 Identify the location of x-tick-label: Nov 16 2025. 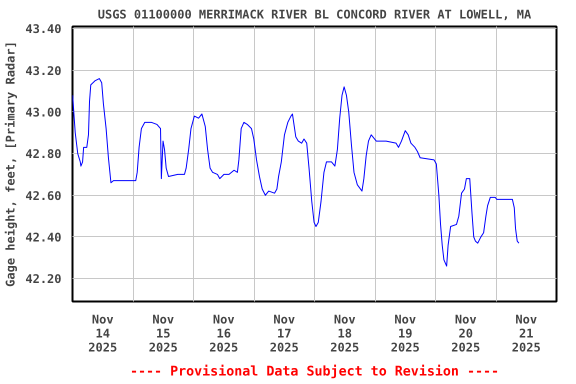
(223, 333).